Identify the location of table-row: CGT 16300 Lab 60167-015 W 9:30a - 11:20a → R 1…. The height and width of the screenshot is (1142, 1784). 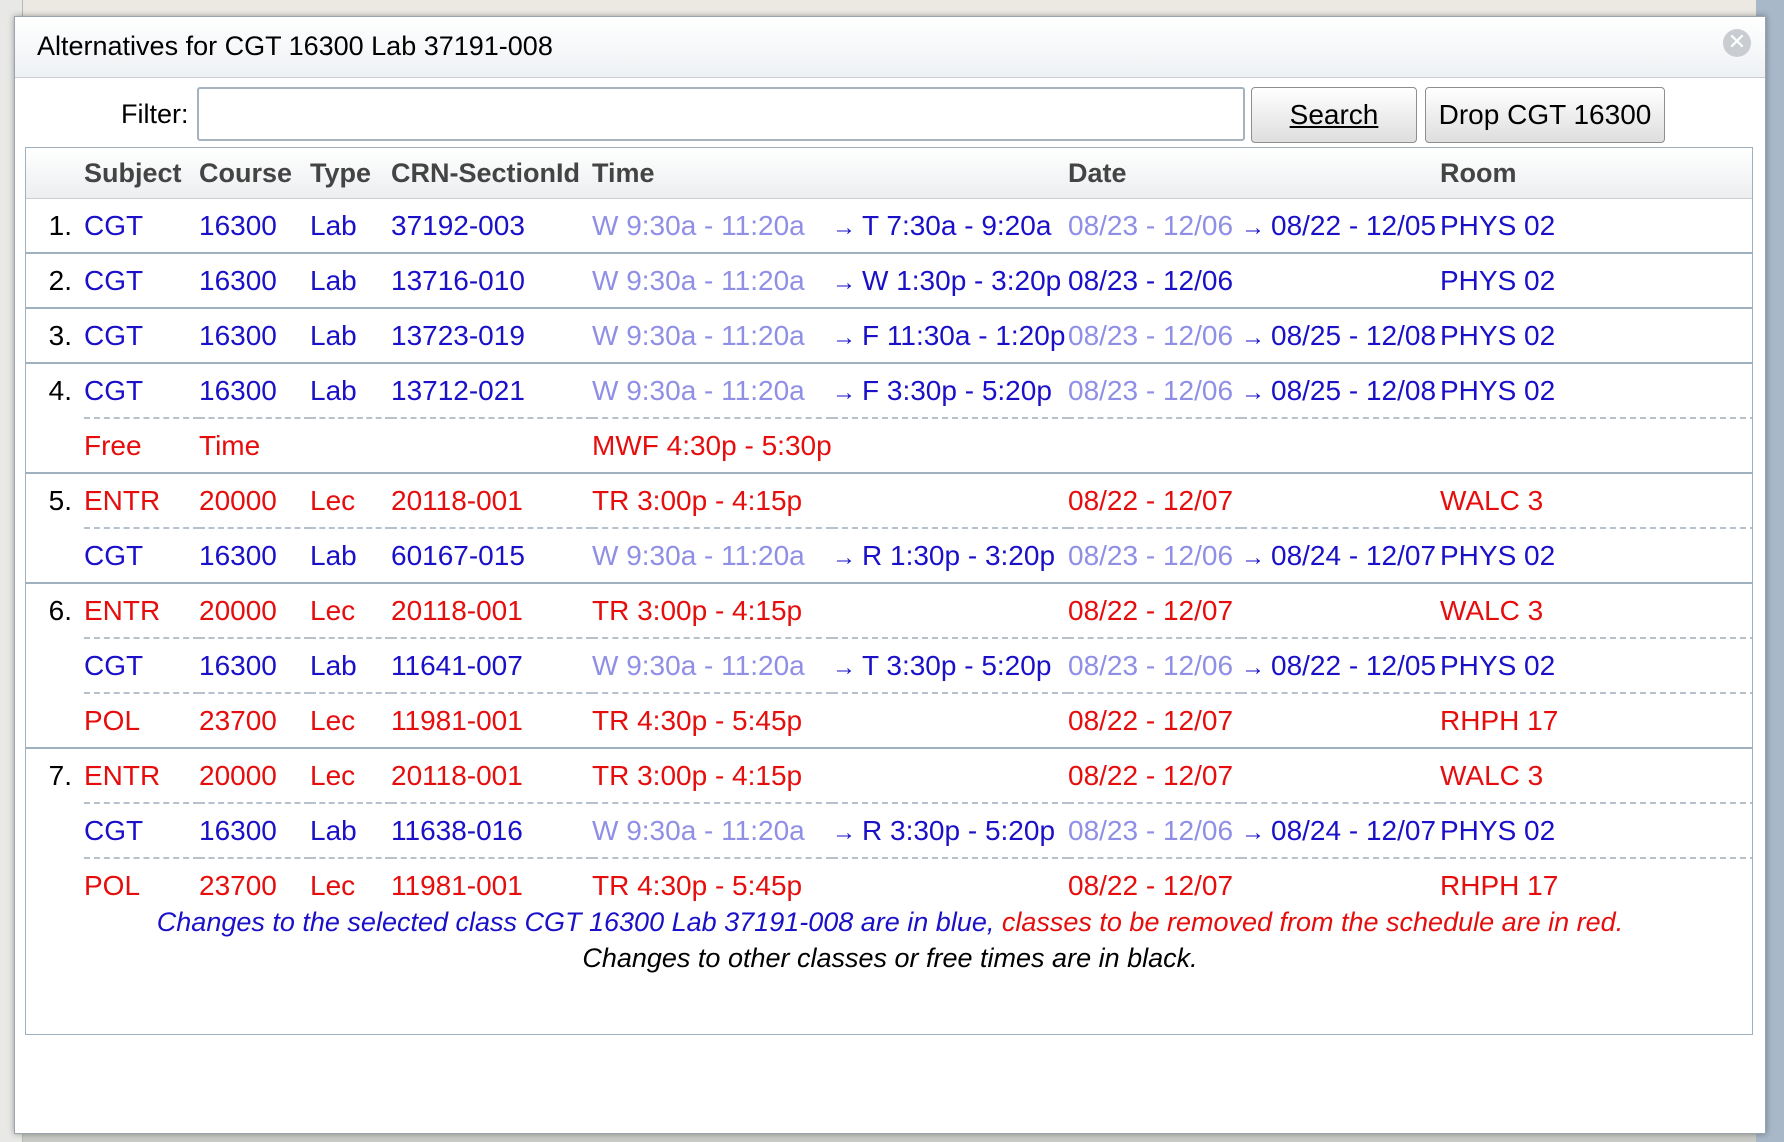
(889, 555).